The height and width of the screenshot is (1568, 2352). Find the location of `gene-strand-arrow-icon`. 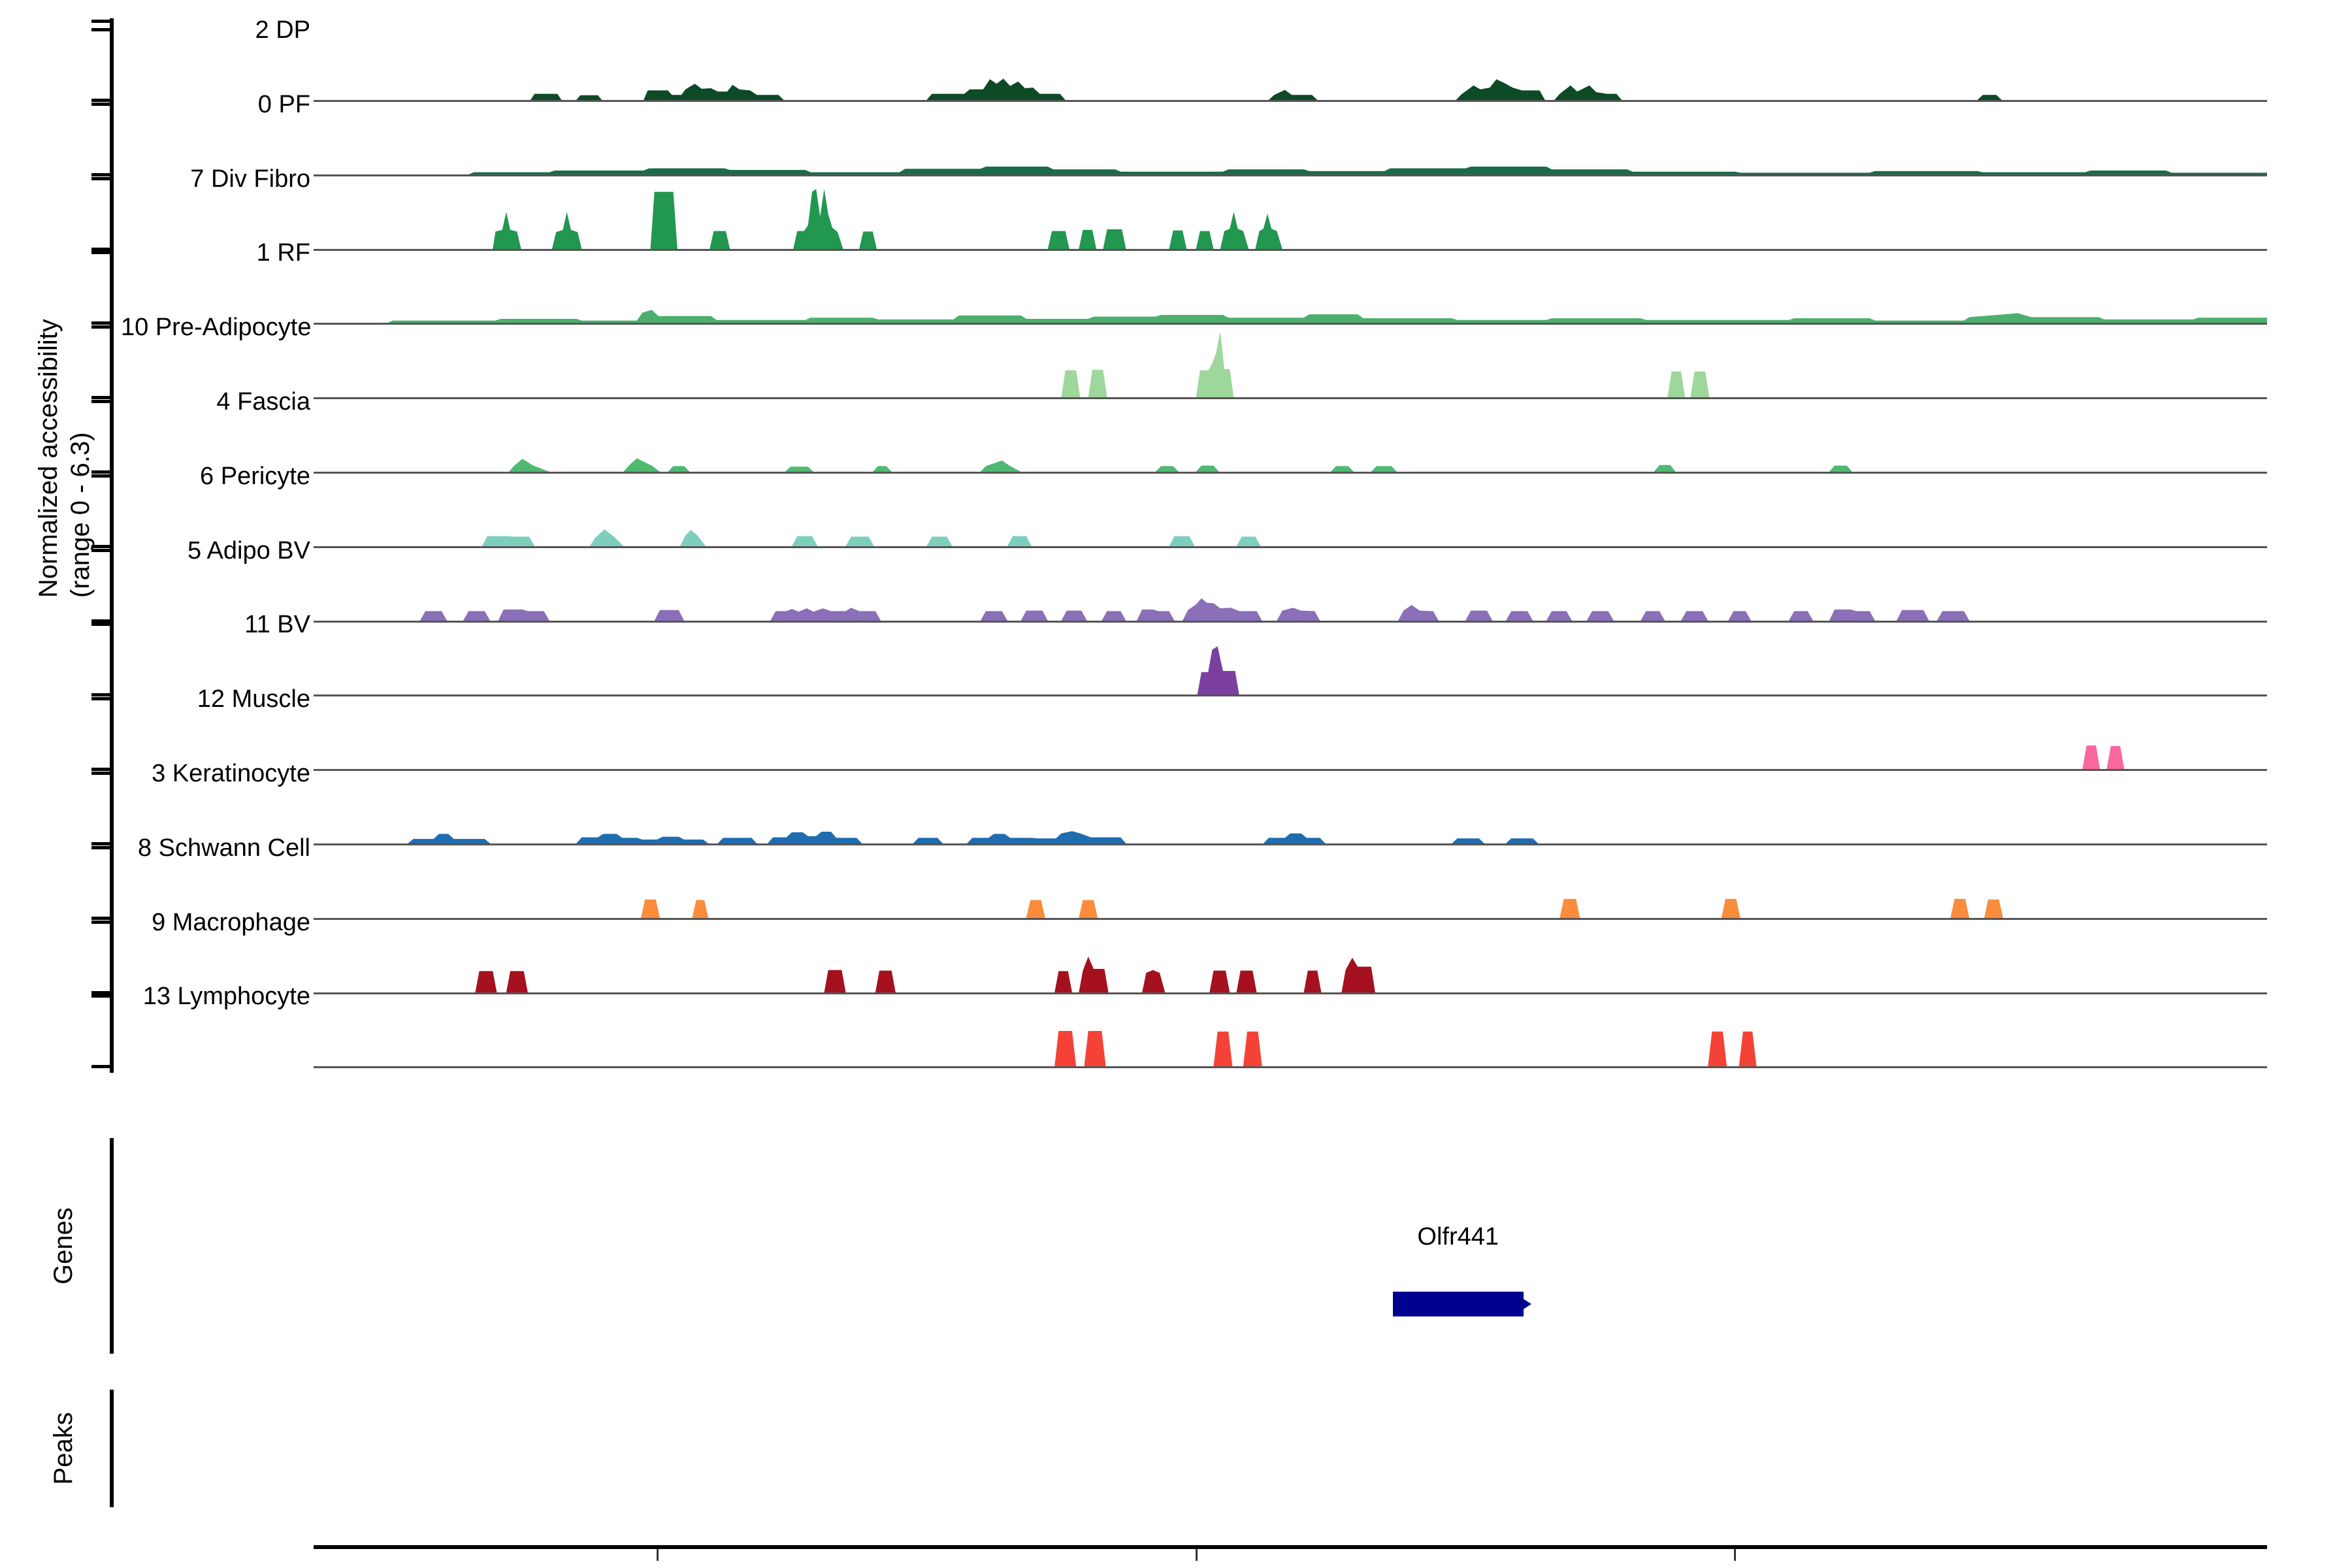

gene-strand-arrow-icon is located at coordinates (1526, 1304).